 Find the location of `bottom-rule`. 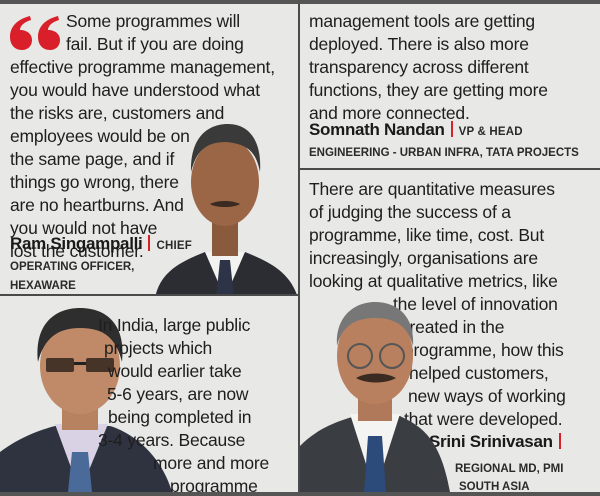

bottom-rule is located at coordinates (300, 494).